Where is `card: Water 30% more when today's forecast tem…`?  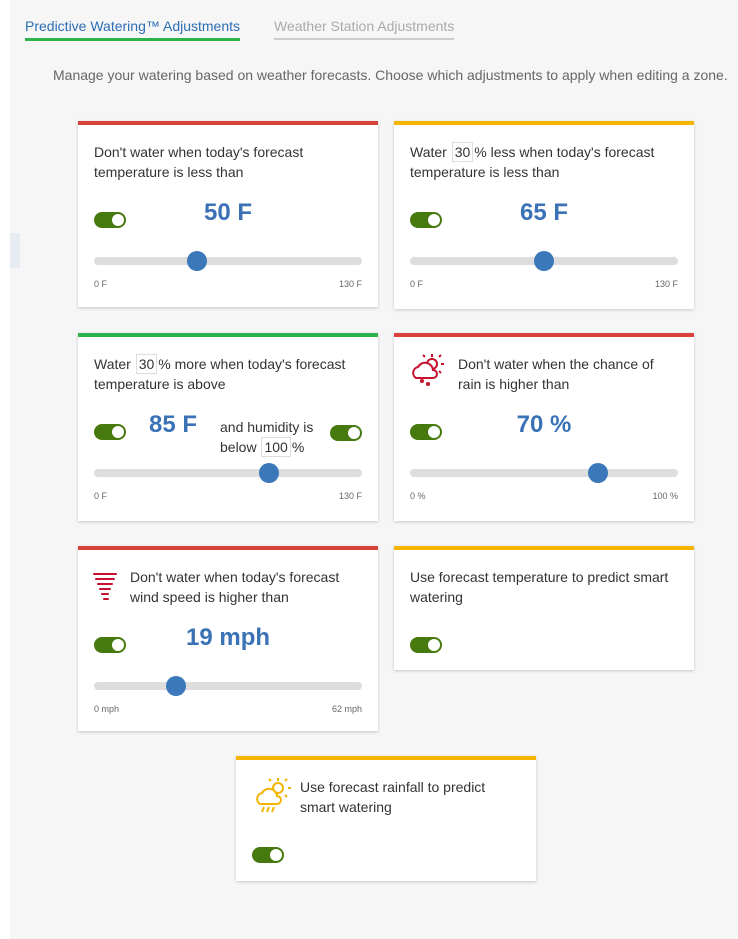 card: Water 30% more when today's forecast tem… is located at coordinates (228, 427).